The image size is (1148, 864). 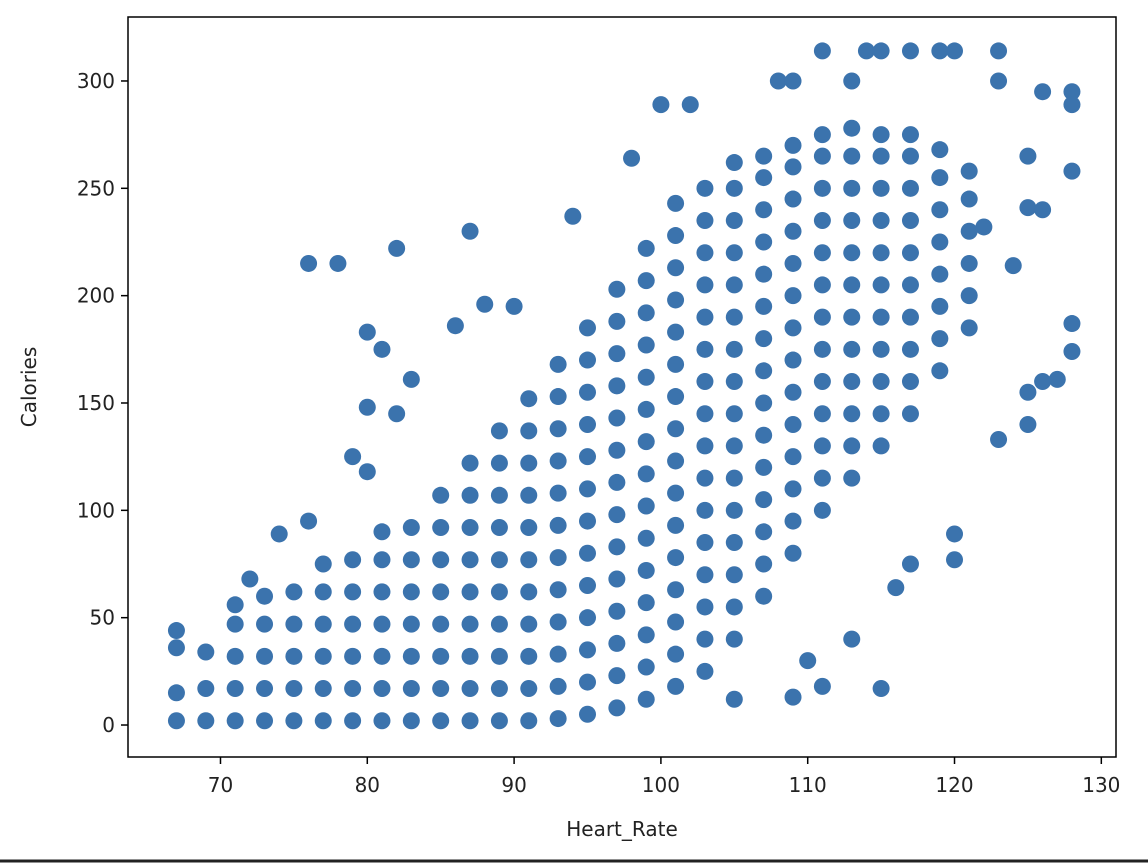 I want to click on y-axis-label: Calories, so click(x=29, y=387).